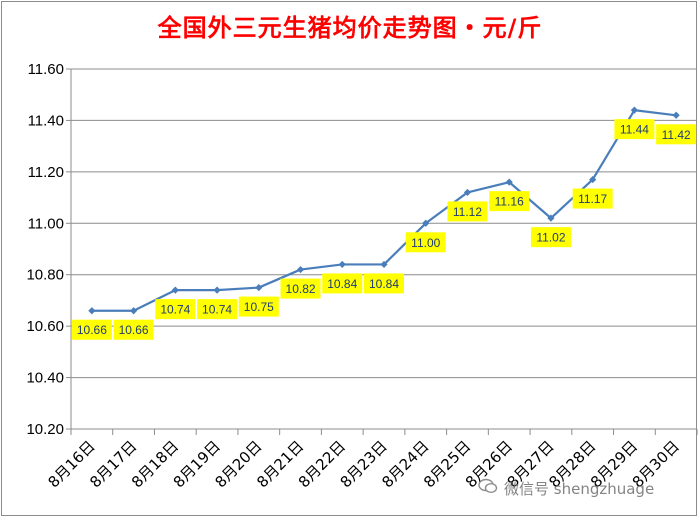  What do you see at coordinates (46, 120) in the screenshot?
I see `y-tick-label: 11.40` at bounding box center [46, 120].